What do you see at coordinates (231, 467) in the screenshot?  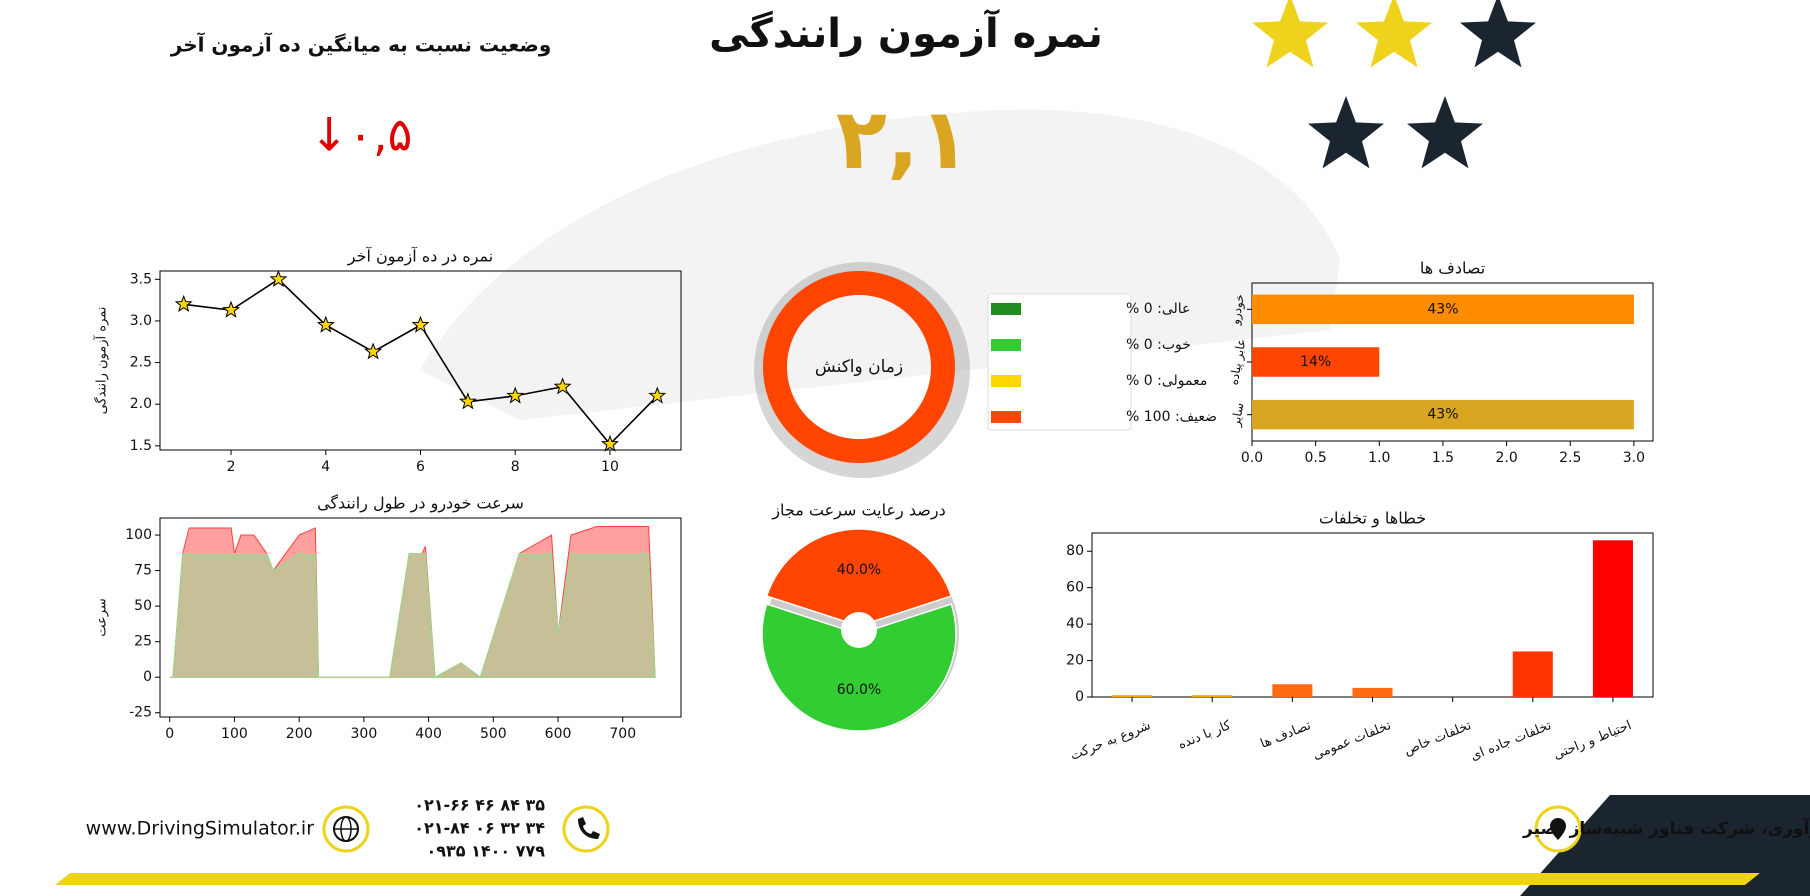 I see `x-tick-label: 2` at bounding box center [231, 467].